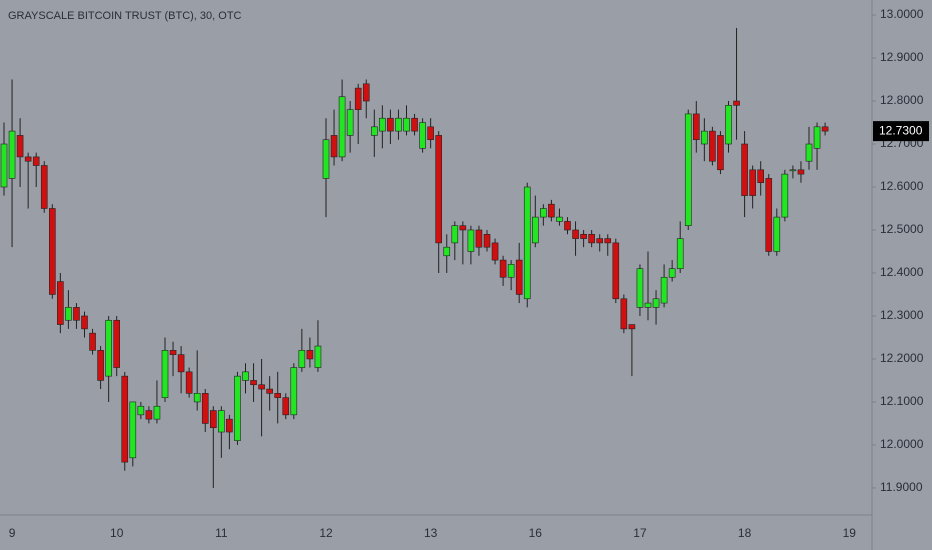  Describe the element at coordinates (902, 272) in the screenshot. I see `y-tick-label: 12.4000` at that location.